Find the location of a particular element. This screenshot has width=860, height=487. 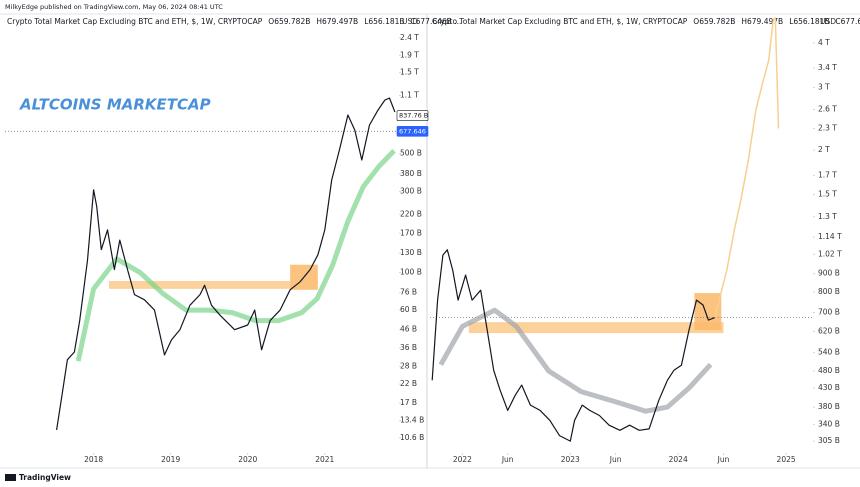

x-tick-label: 2023 is located at coordinates (570, 459).